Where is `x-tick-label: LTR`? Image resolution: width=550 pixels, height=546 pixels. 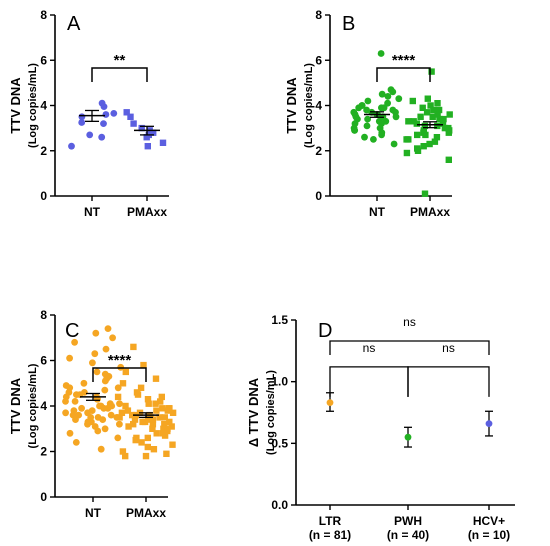 x-tick-label: LTR is located at coordinates (330, 521).